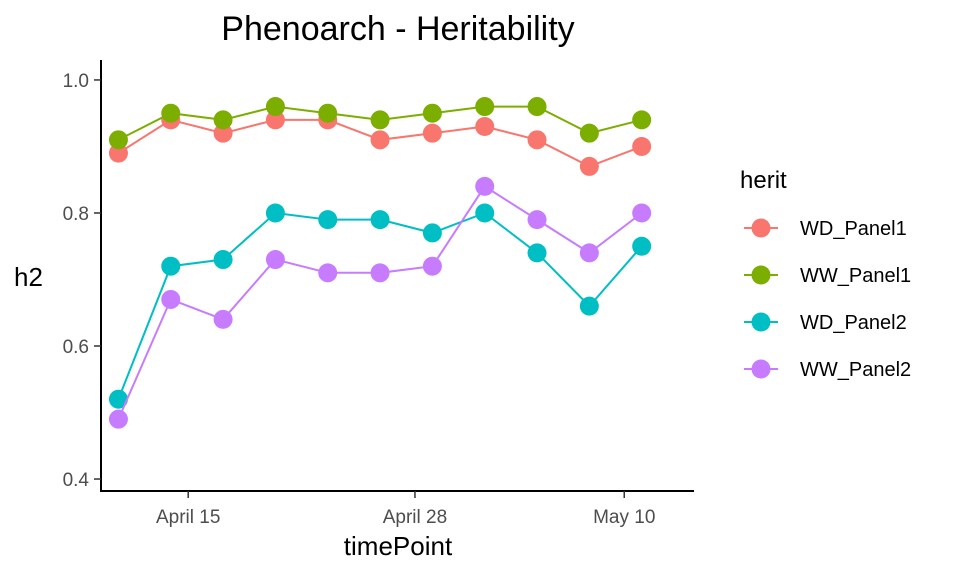  What do you see at coordinates (761, 228) in the screenshot?
I see `legend-key-point-wd-panel1` at bounding box center [761, 228].